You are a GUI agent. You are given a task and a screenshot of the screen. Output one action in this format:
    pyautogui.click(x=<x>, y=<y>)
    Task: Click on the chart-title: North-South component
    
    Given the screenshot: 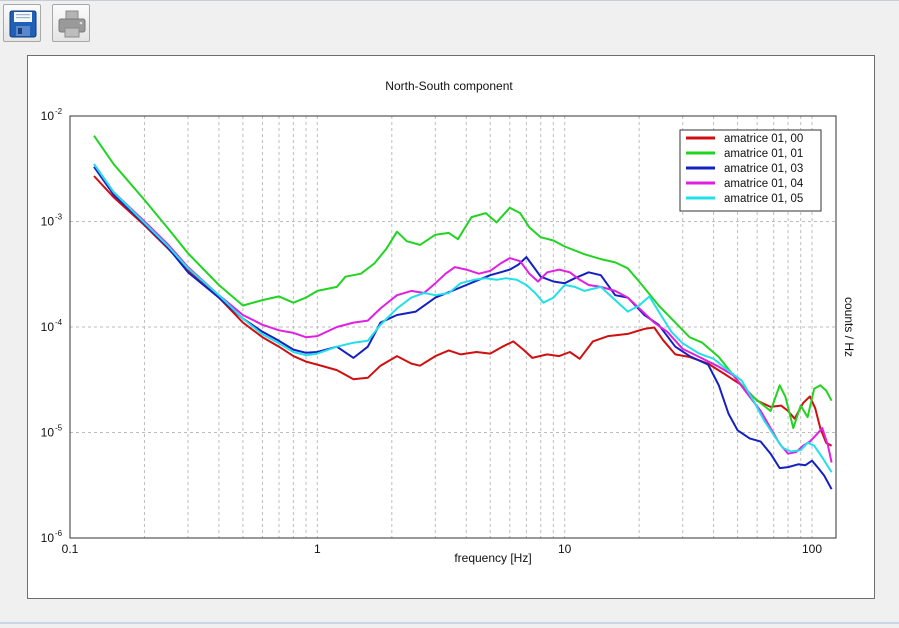 What is the action you would take?
    pyautogui.click(x=449, y=86)
    